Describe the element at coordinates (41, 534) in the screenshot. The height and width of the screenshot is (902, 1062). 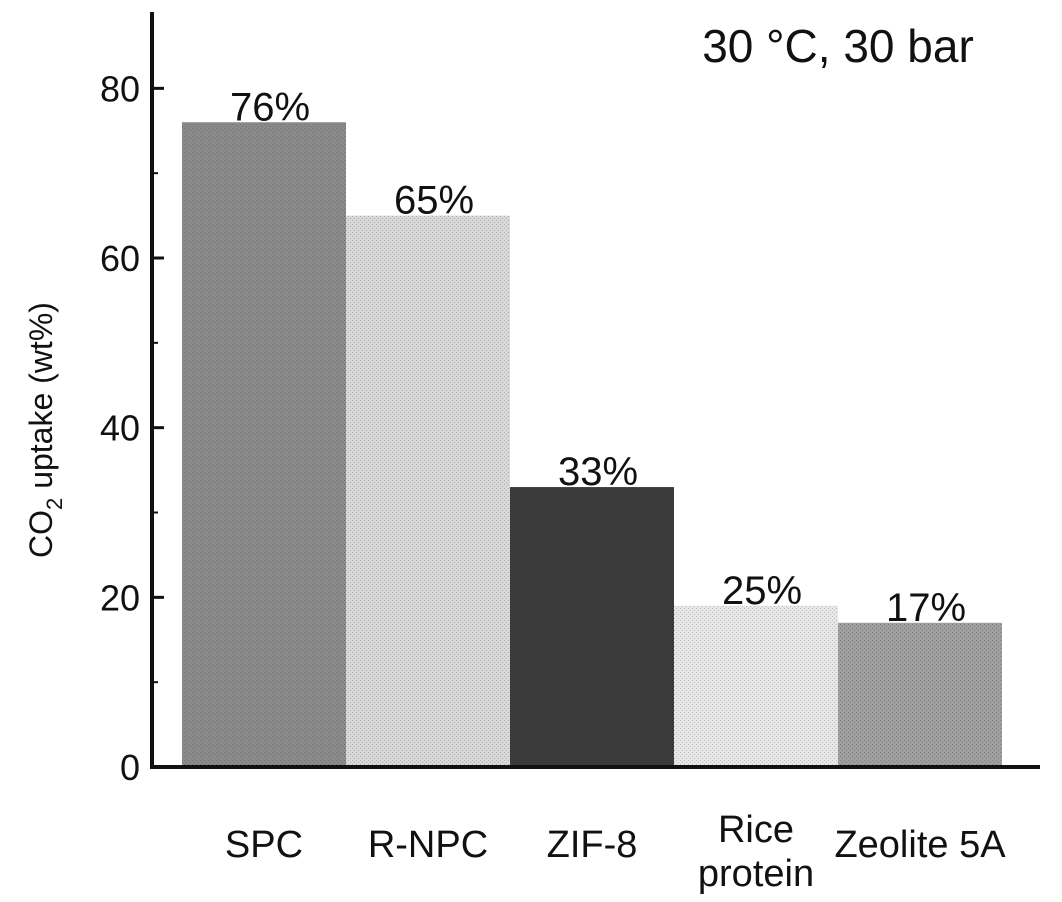
I see `y-axis-label-main: CO` at that location.